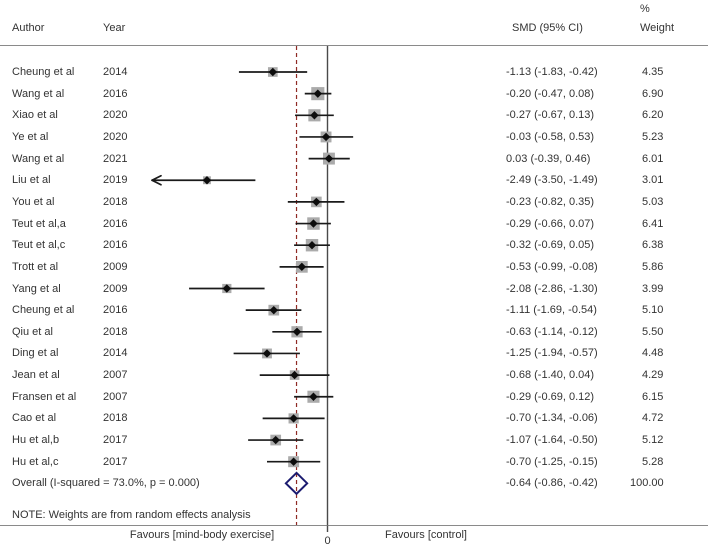 This screenshot has width=708, height=552. Describe the element at coordinates (653, 396) in the screenshot. I see `study-weight: 6.15` at that location.